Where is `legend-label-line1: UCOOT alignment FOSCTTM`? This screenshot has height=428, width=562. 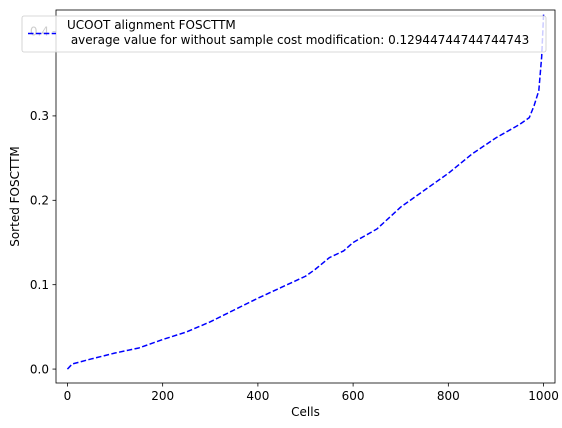 legend-label-line1: UCOOT alignment FOSCTTM is located at coordinates (151, 25).